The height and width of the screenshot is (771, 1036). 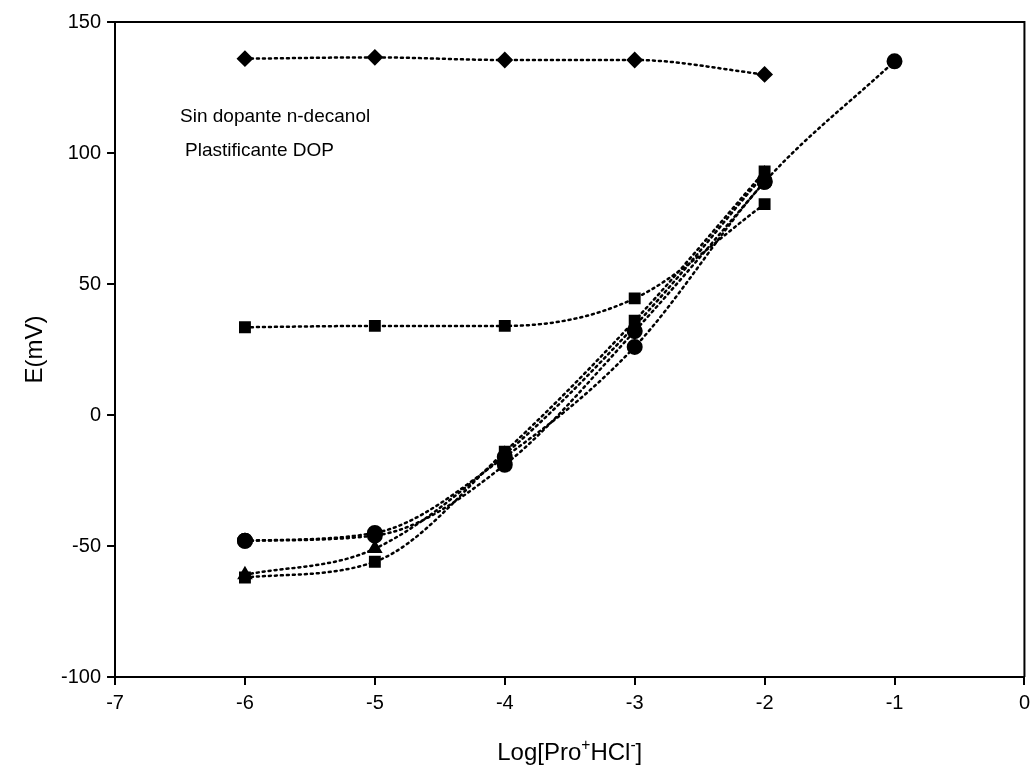 I want to click on x-tick-label: -5, so click(x=374, y=701).